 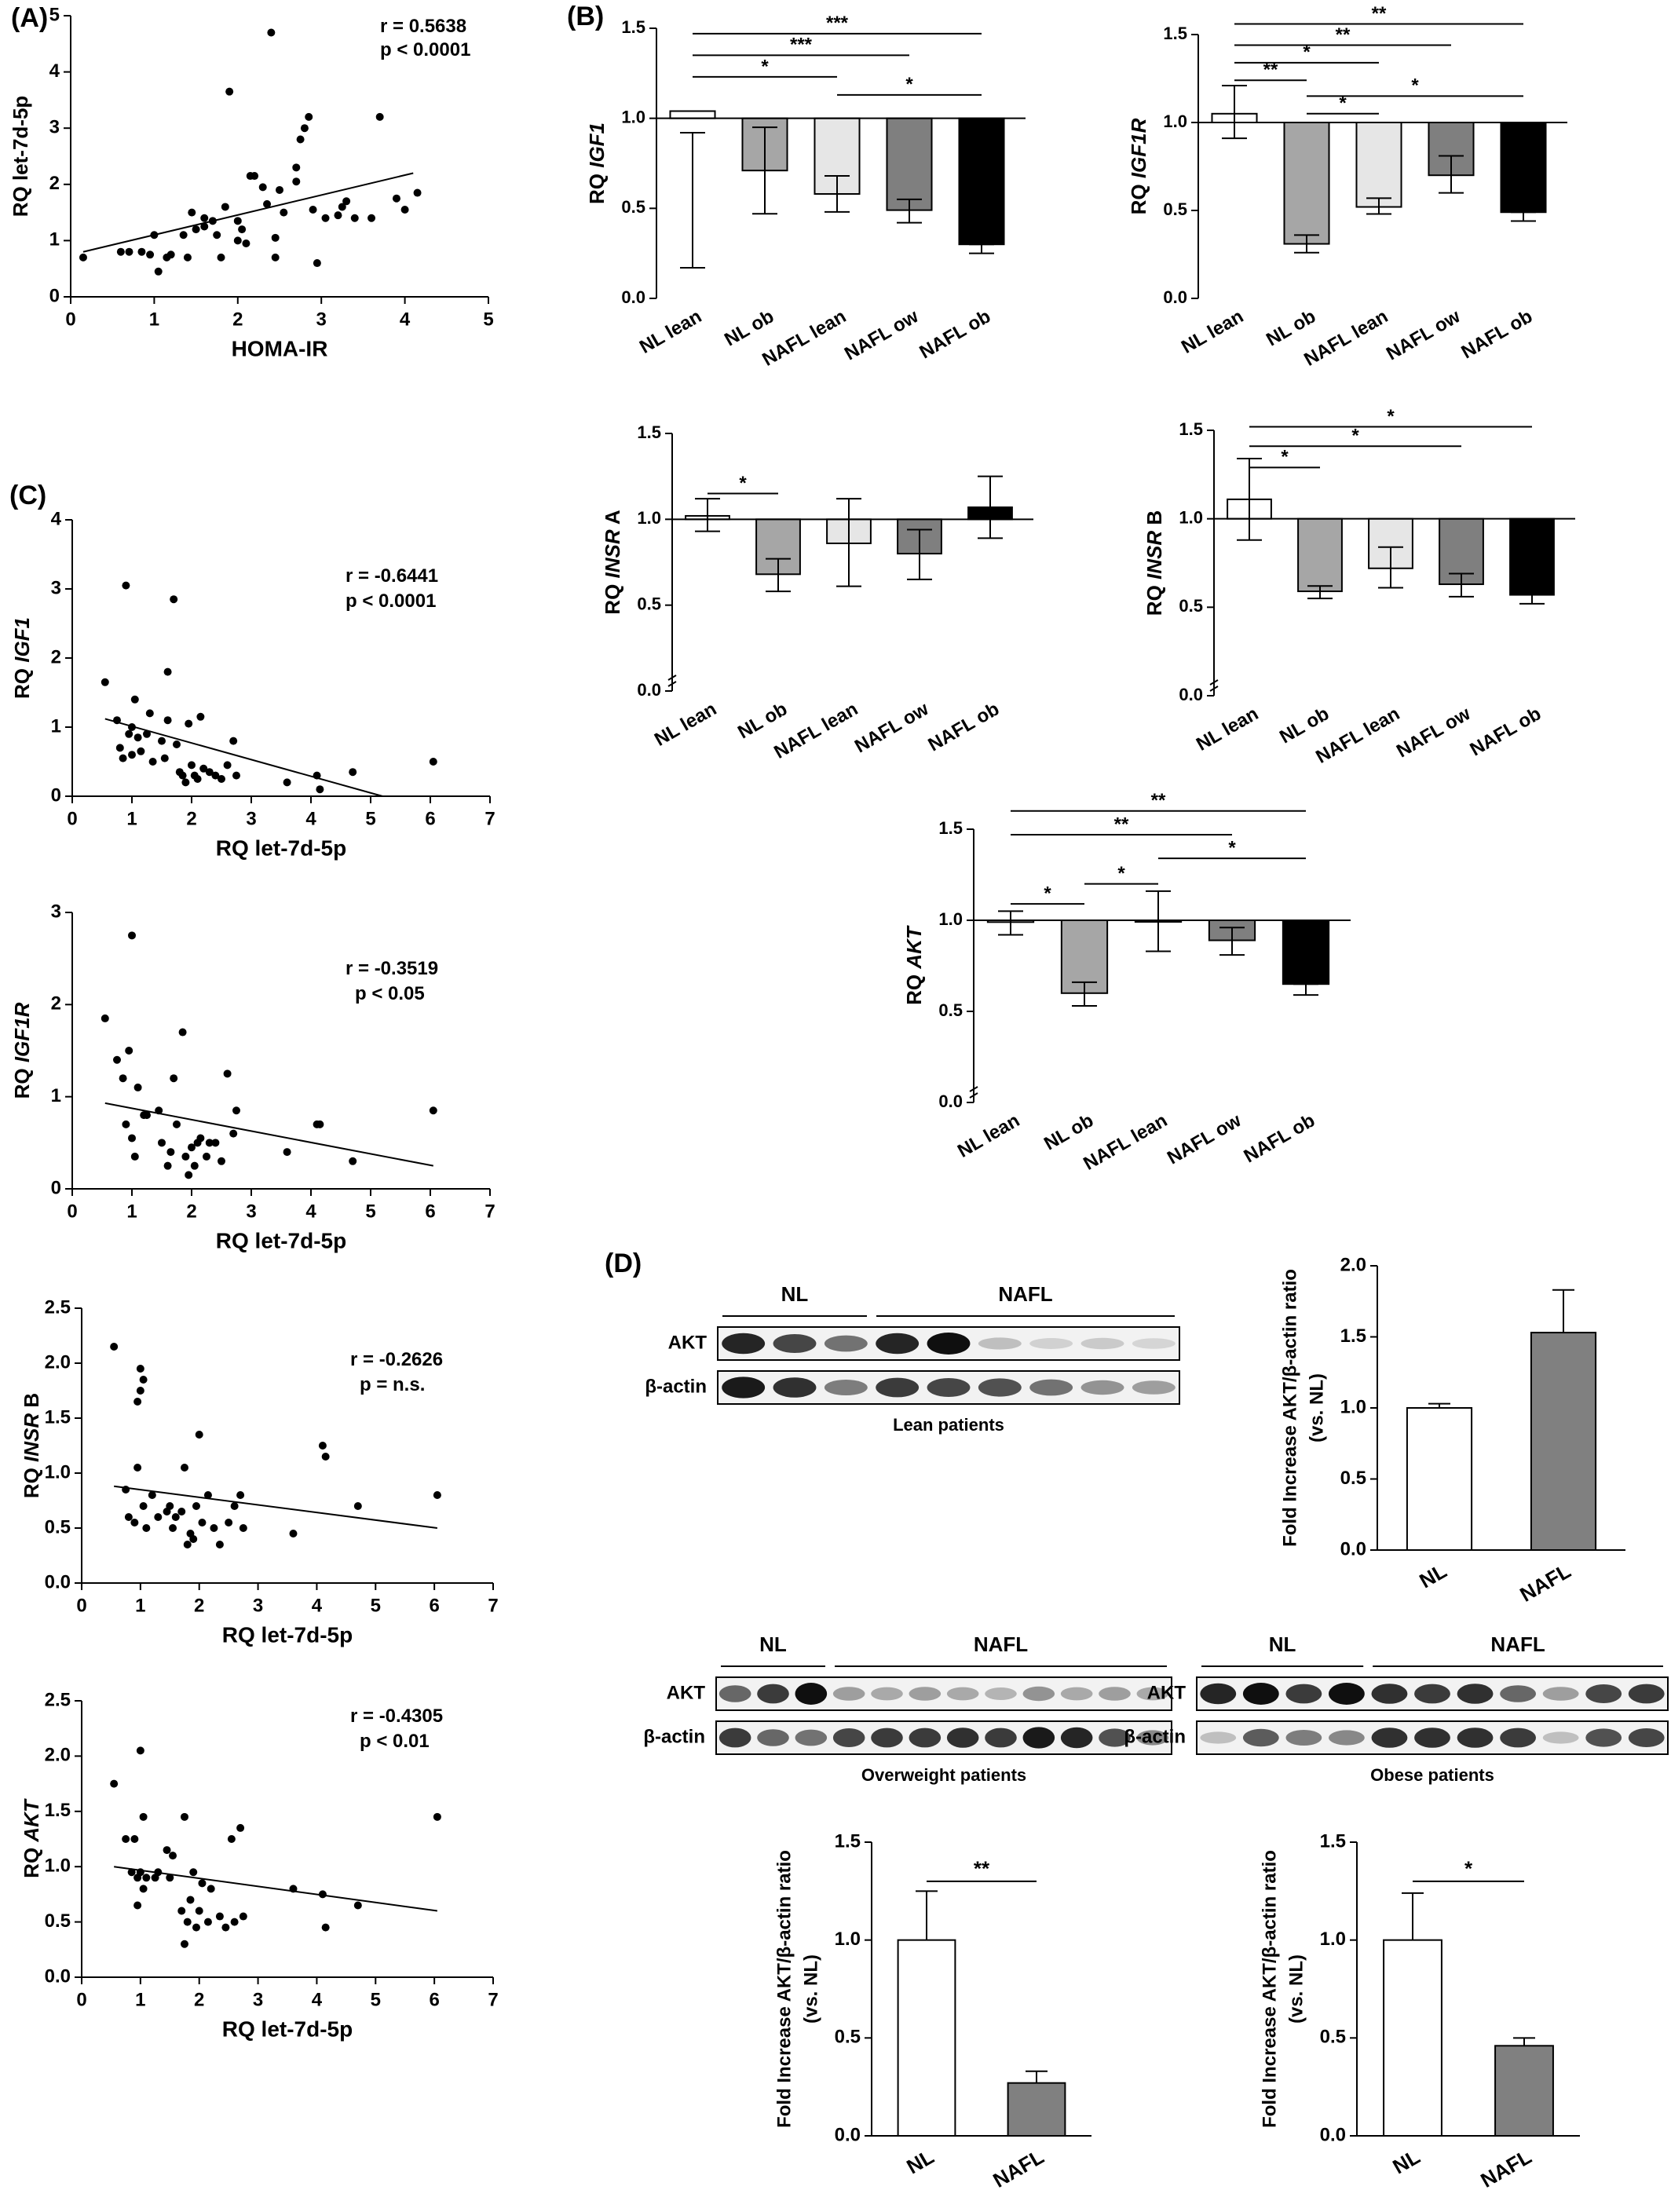 I want to click on d2-y-label-unit: (vs. NL), so click(x=810, y=1989).